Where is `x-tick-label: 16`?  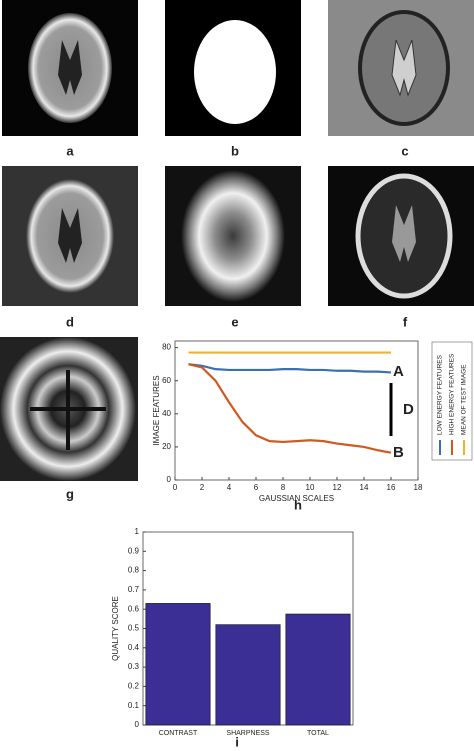 x-tick-label: 16 is located at coordinates (391, 487).